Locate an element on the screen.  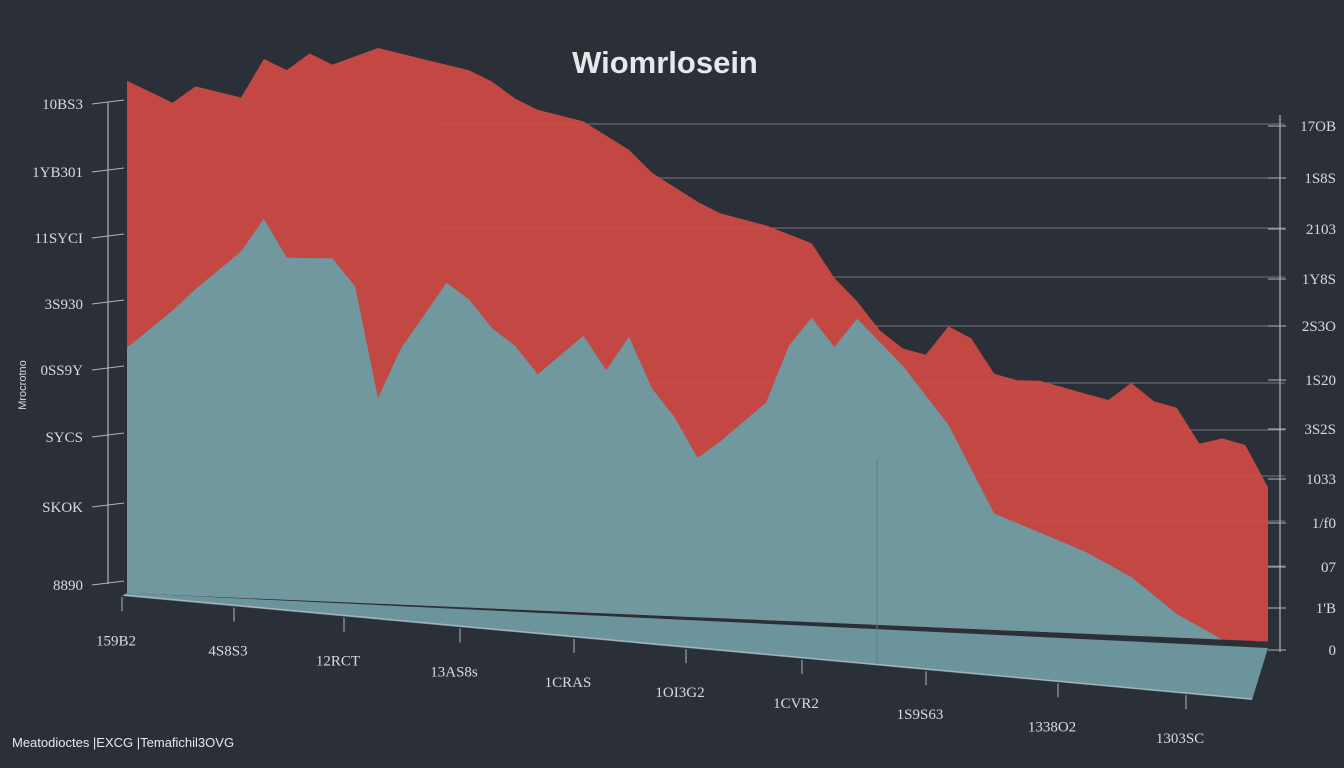
y-tick-label: 10BS3 is located at coordinates (62, 105).